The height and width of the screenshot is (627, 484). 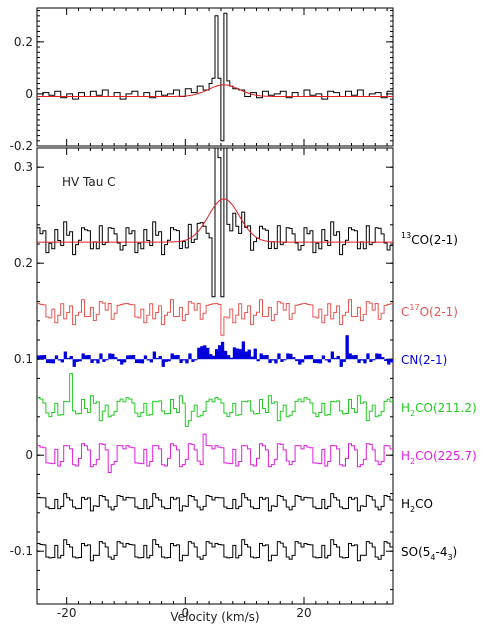 I want to click on co13_fit-gaussian-fit, so click(x=215, y=220).